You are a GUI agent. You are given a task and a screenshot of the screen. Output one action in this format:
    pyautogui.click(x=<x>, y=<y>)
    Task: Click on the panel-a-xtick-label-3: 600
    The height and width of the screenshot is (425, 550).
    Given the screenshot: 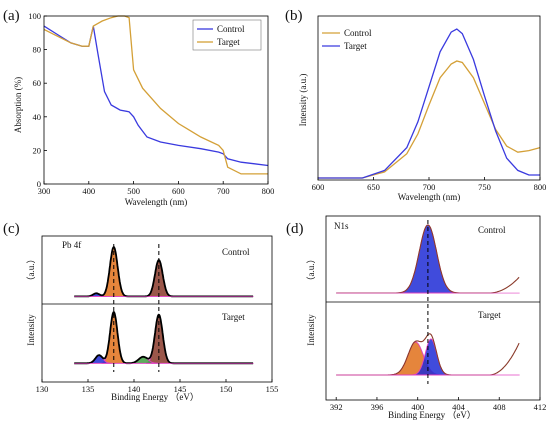 What is the action you would take?
    pyautogui.click(x=178, y=191)
    